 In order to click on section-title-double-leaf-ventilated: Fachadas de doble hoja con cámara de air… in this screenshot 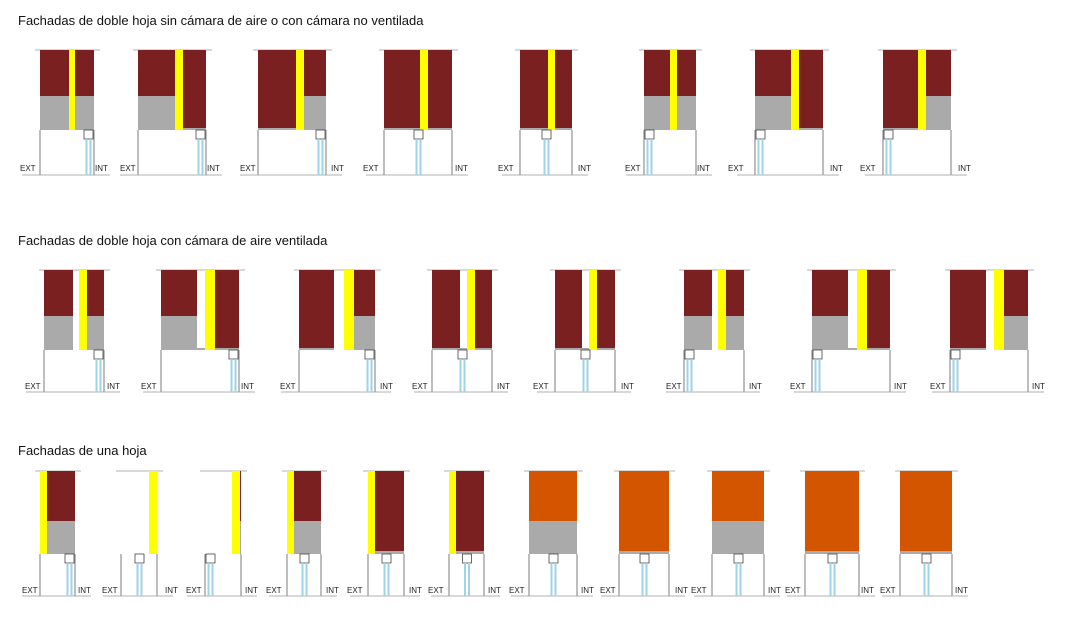, I will do `click(173, 240)`.